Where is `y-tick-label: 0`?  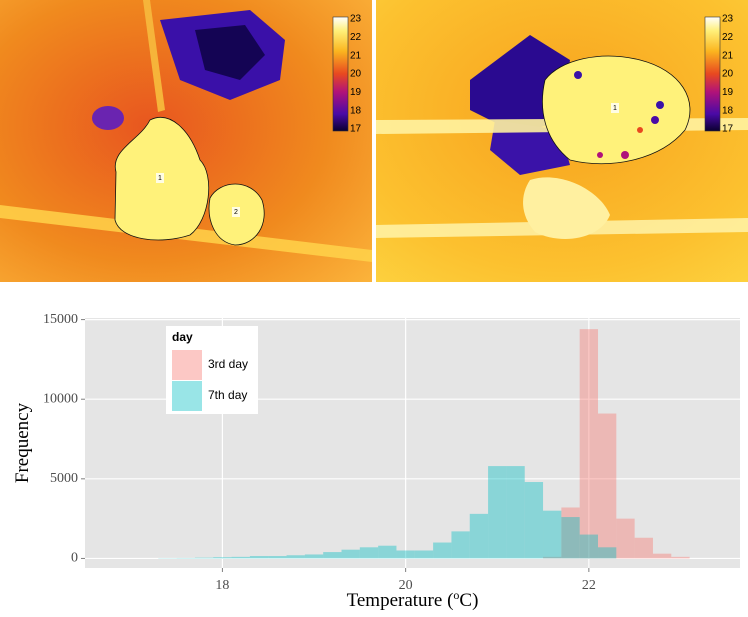 y-tick-label: 0 is located at coordinates (74, 558).